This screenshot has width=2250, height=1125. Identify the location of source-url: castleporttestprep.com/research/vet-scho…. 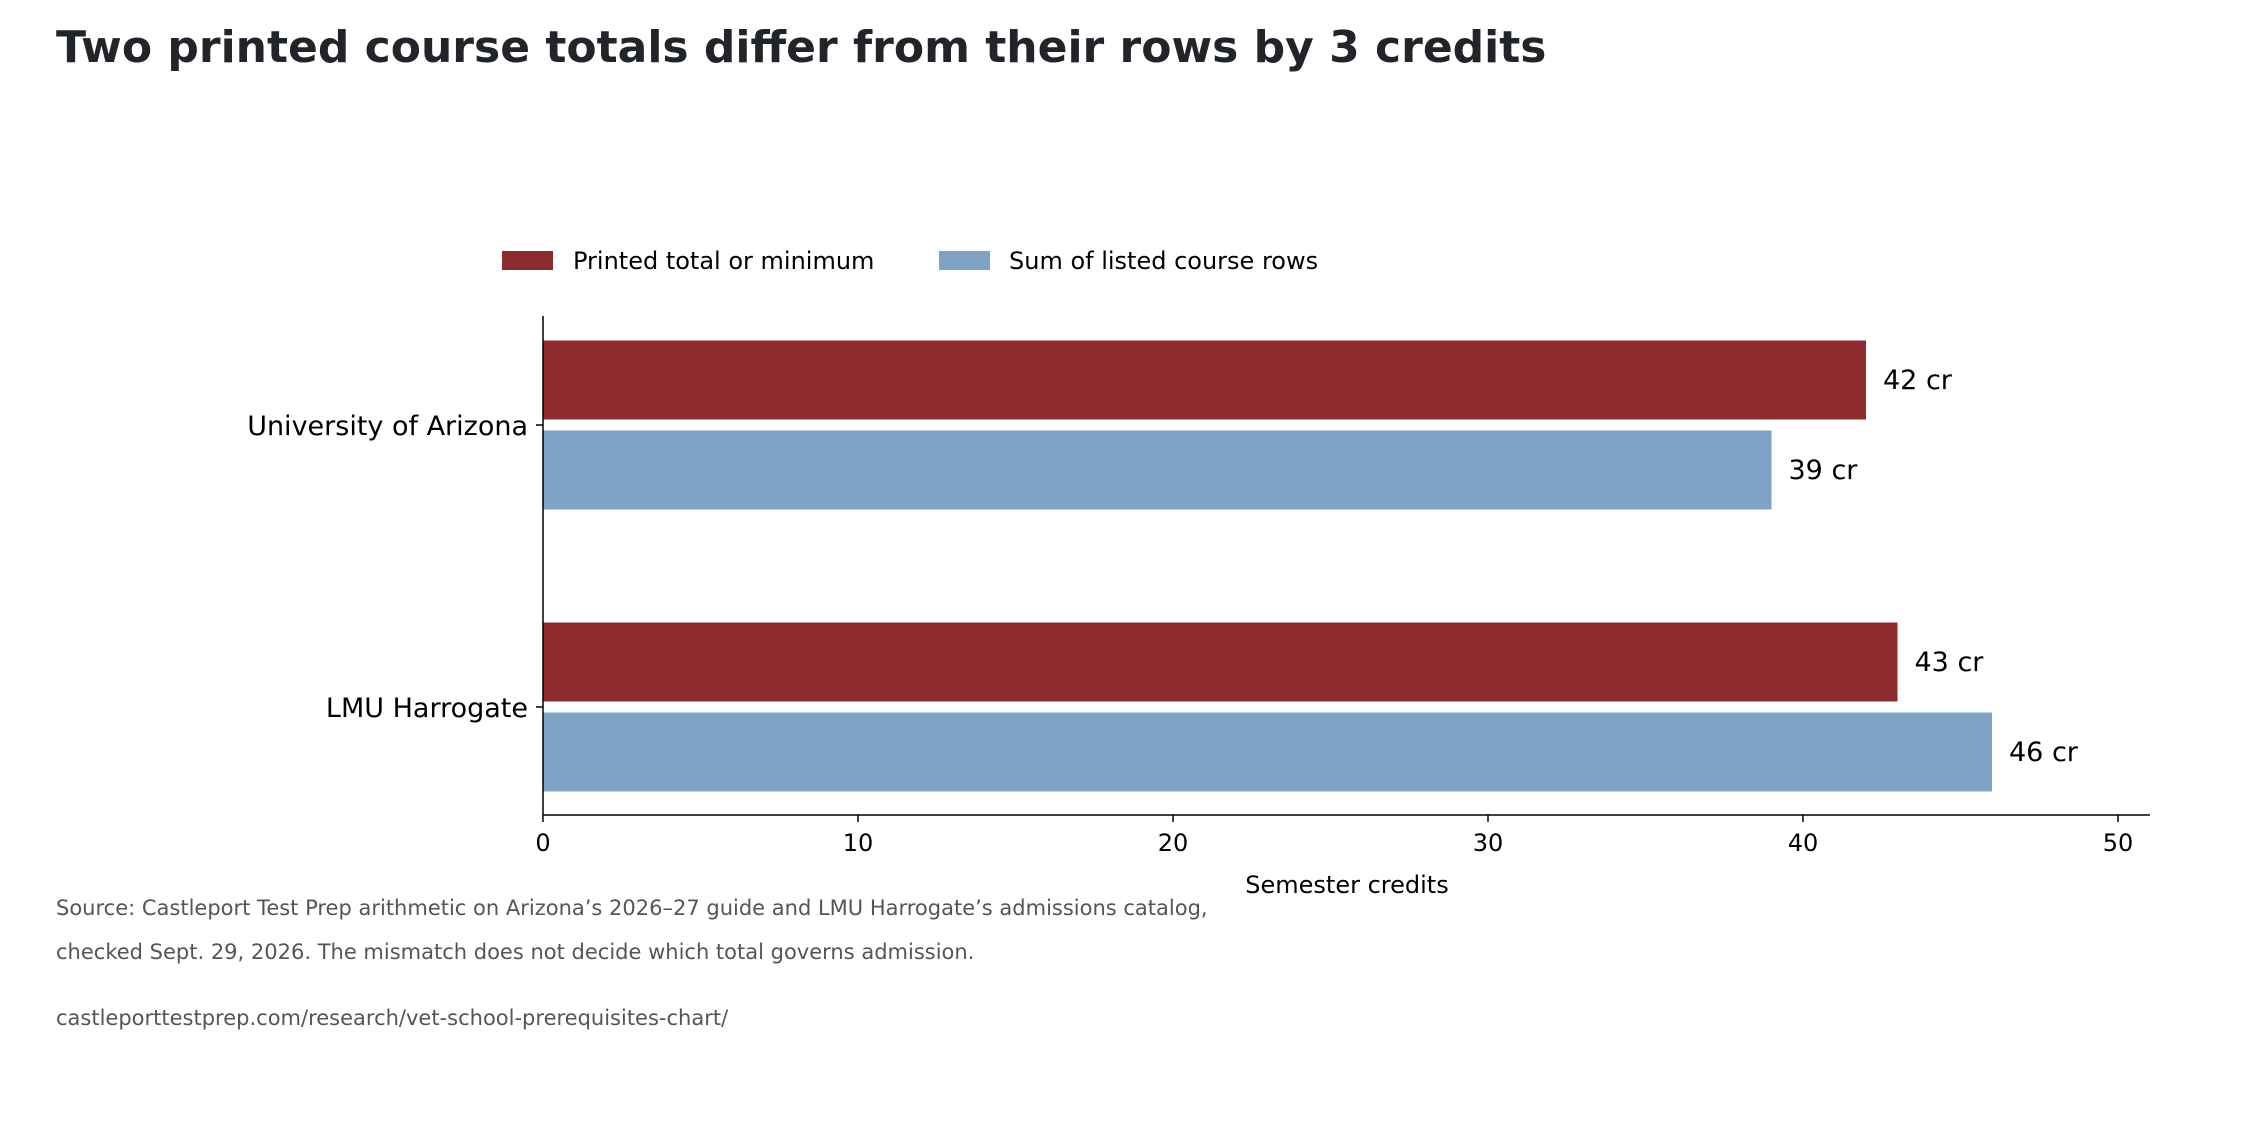
(392, 1018).